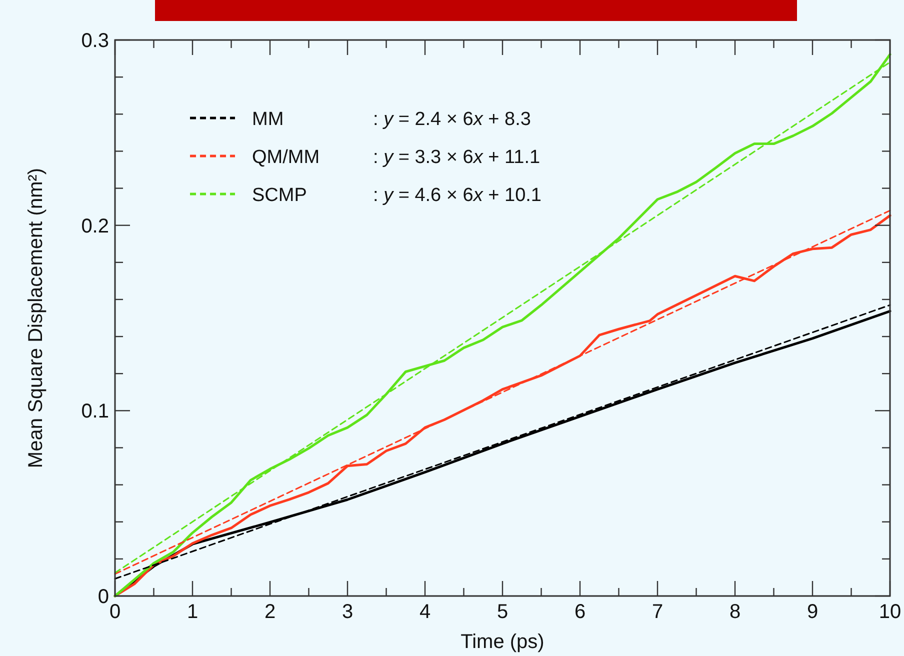 The image size is (904, 656). Describe the element at coordinates (457, 195) in the screenshot. I see `annotation: : y = 4.6 × 6x + 10.1` at that location.